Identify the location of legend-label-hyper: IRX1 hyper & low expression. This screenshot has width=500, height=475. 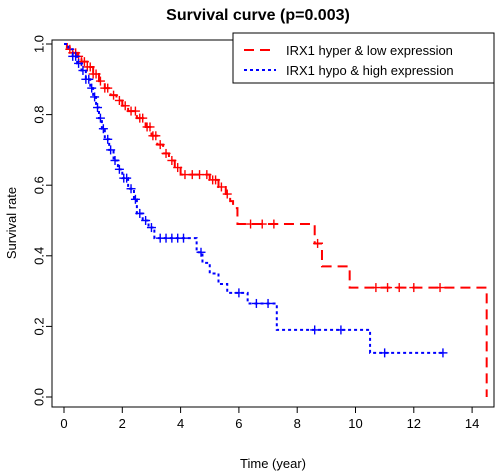
(369, 50).